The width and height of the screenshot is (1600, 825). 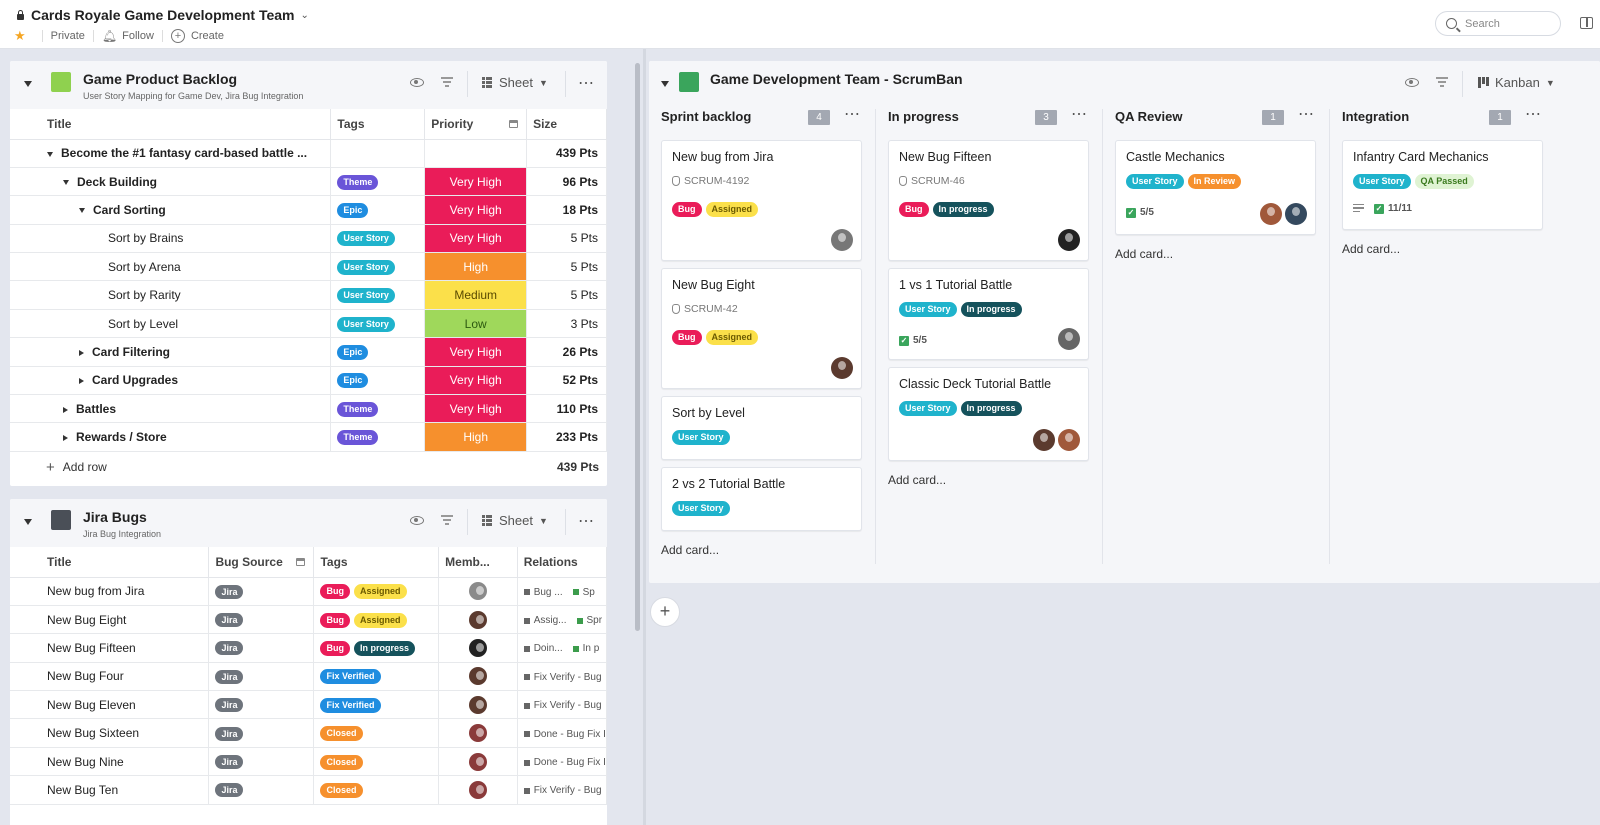 I want to click on relations-cell: Fix Verify - Bug, so click(x=562, y=677).